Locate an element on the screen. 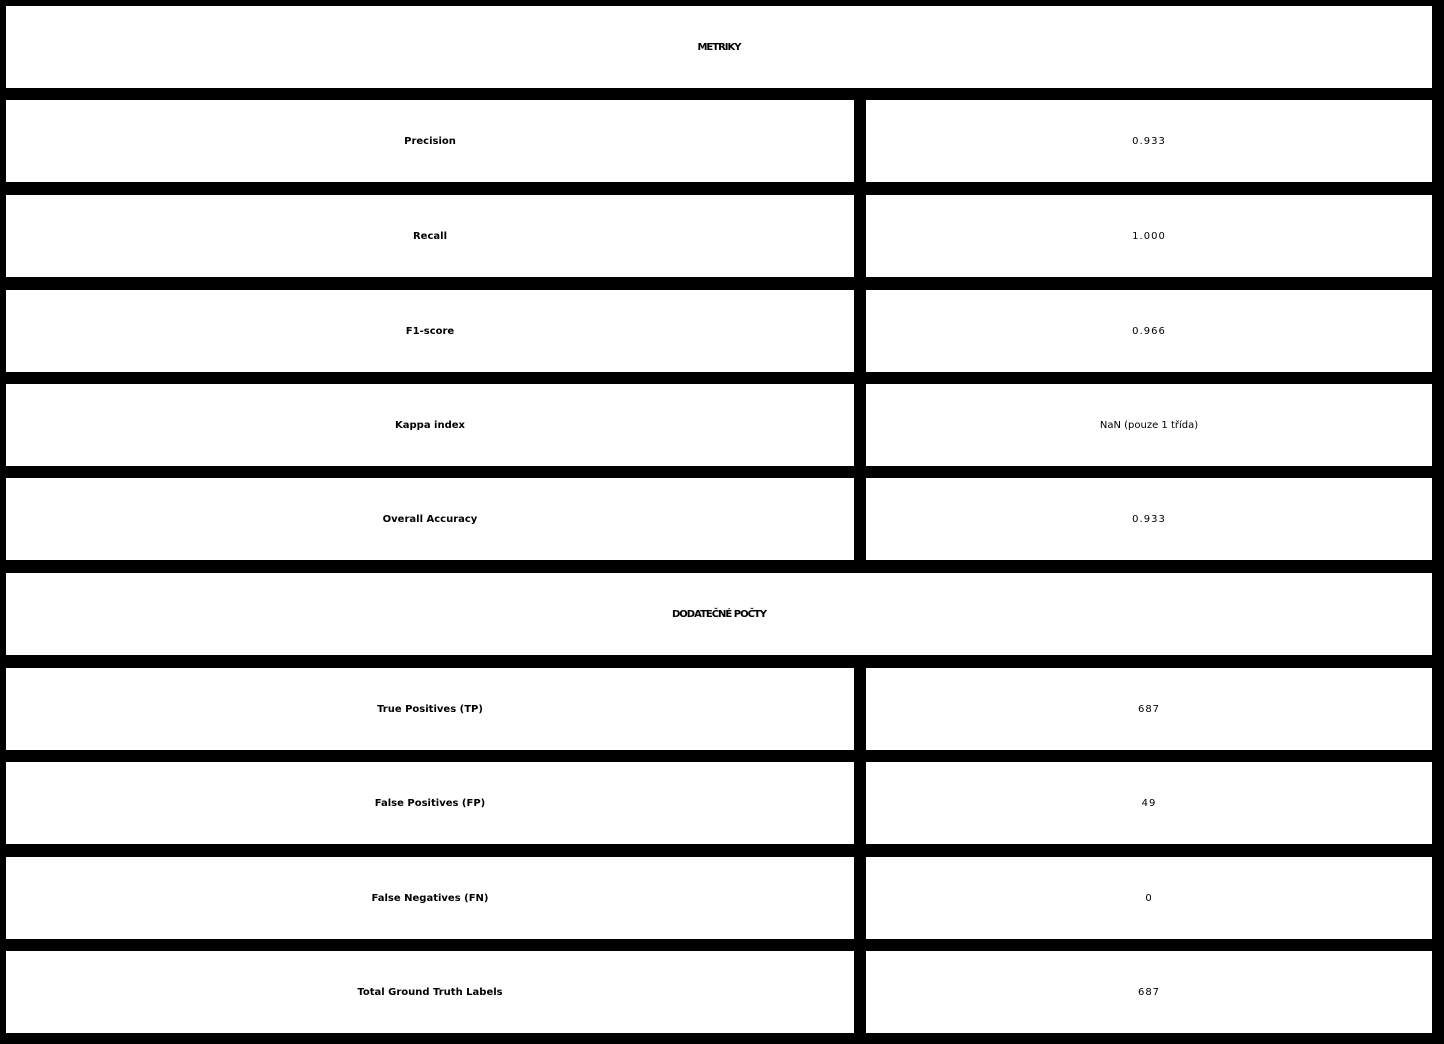 The height and width of the screenshot is (1044, 1444). metric-value-kappa-index: NaN (pouze 1 třída) is located at coordinates (1149, 425).